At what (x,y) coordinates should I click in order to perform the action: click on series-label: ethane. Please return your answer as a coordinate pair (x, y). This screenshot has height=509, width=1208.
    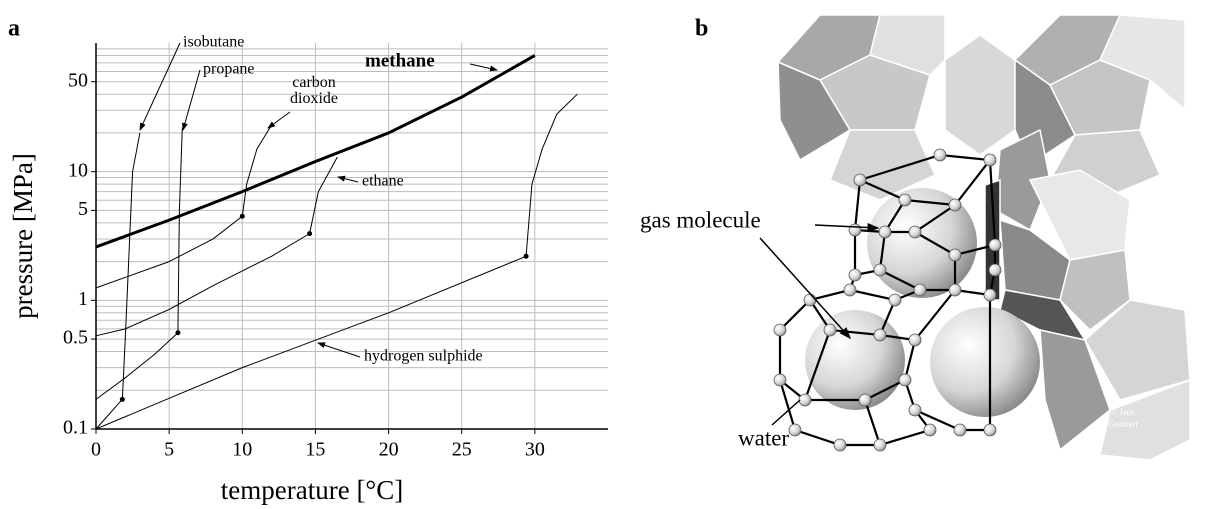
    Looking at the image, I should click on (383, 181).